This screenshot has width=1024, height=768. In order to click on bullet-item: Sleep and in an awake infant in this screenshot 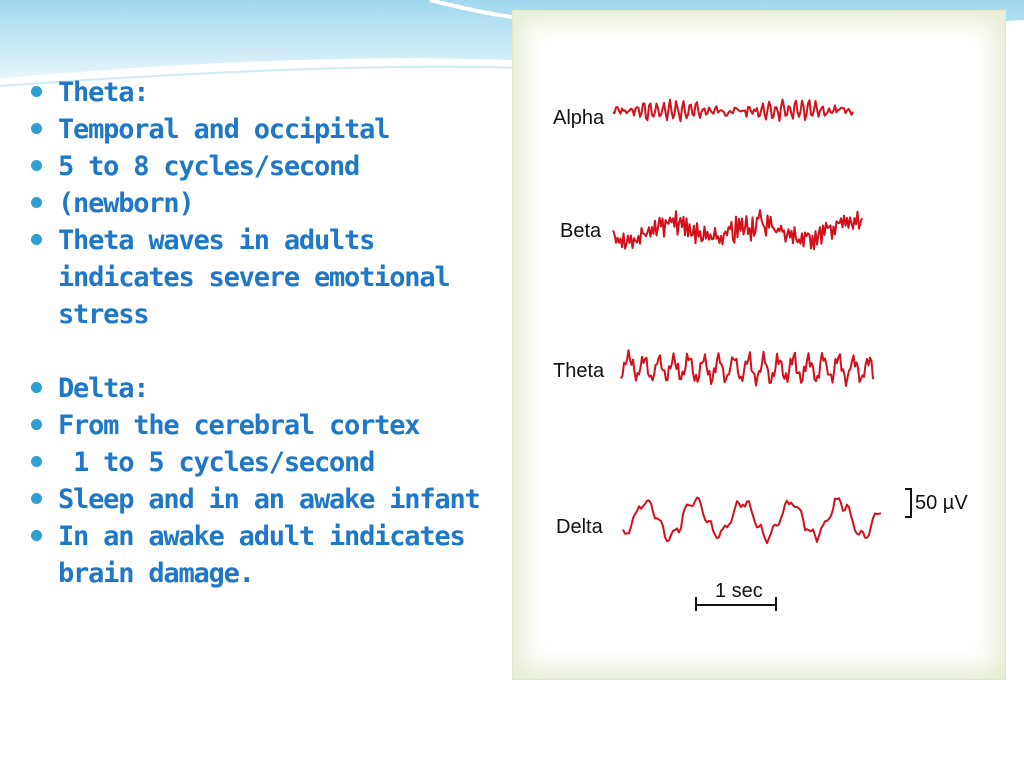, I will do `click(268, 499)`.